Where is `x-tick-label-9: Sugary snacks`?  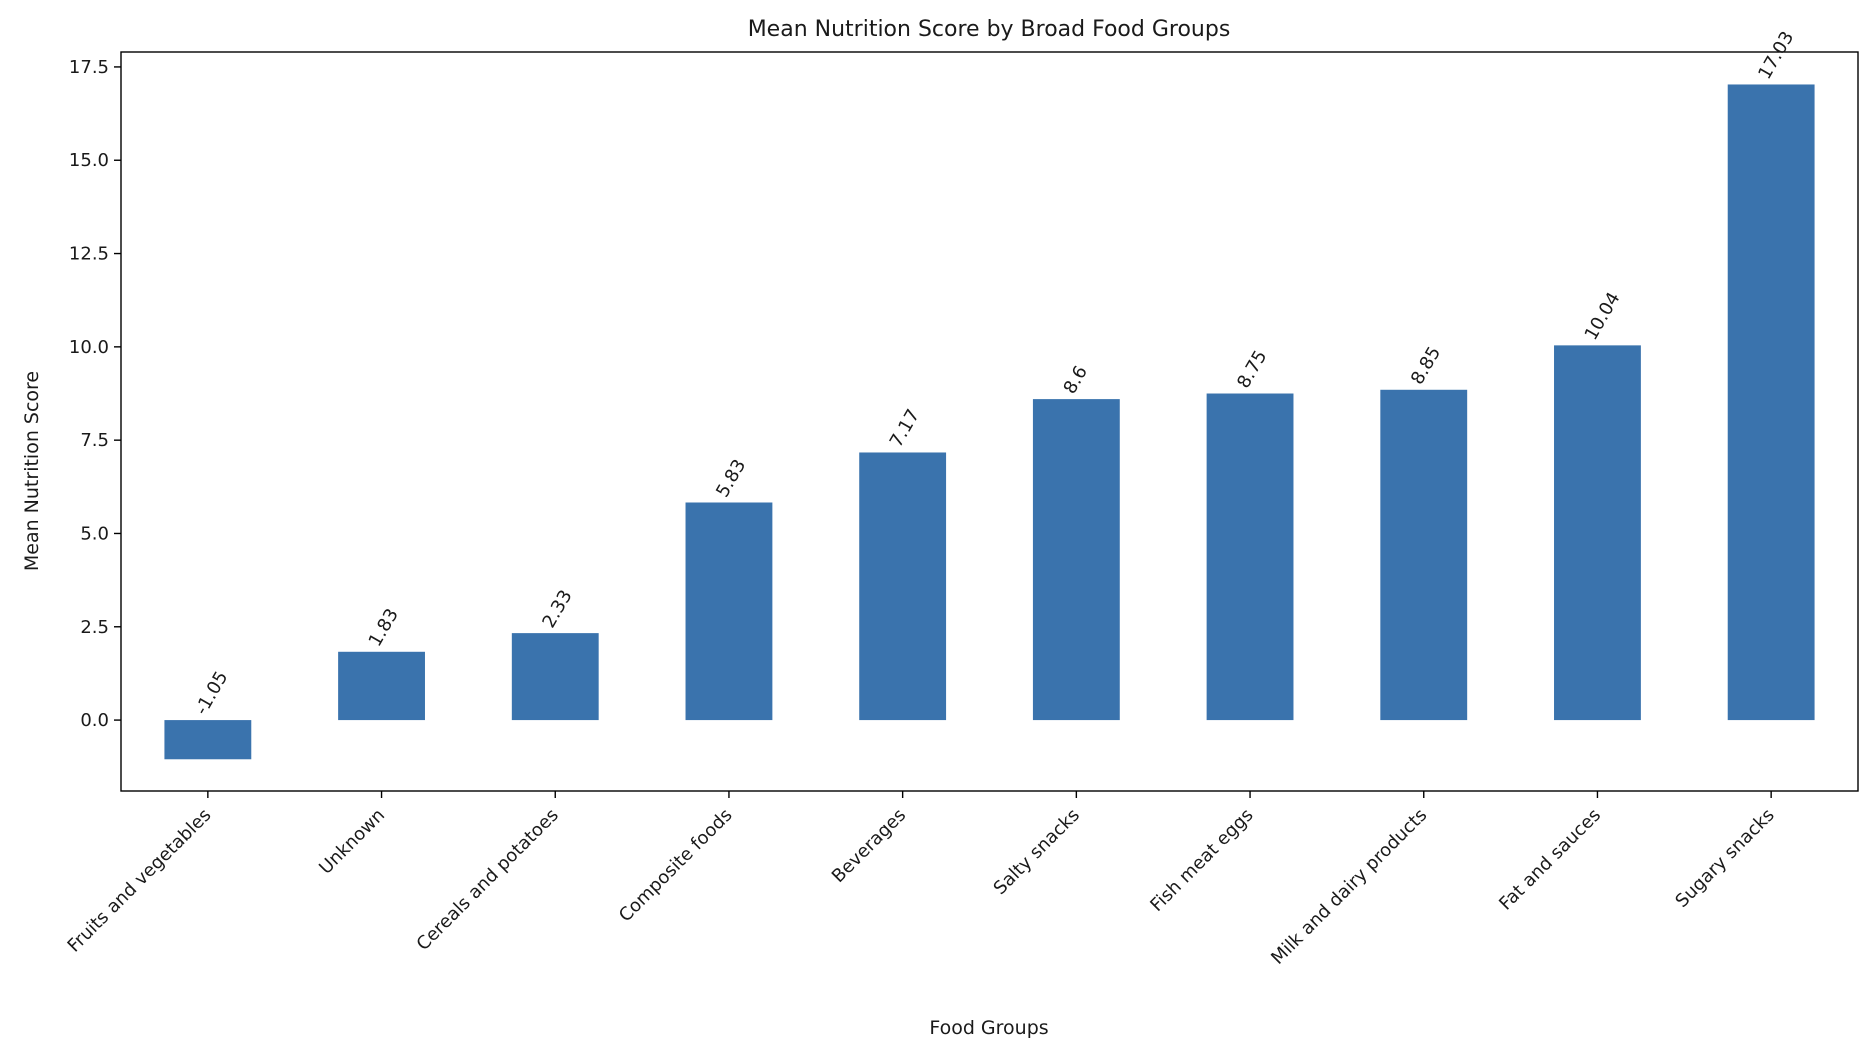 x-tick-label-9: Sugary snacks is located at coordinates (1724, 858).